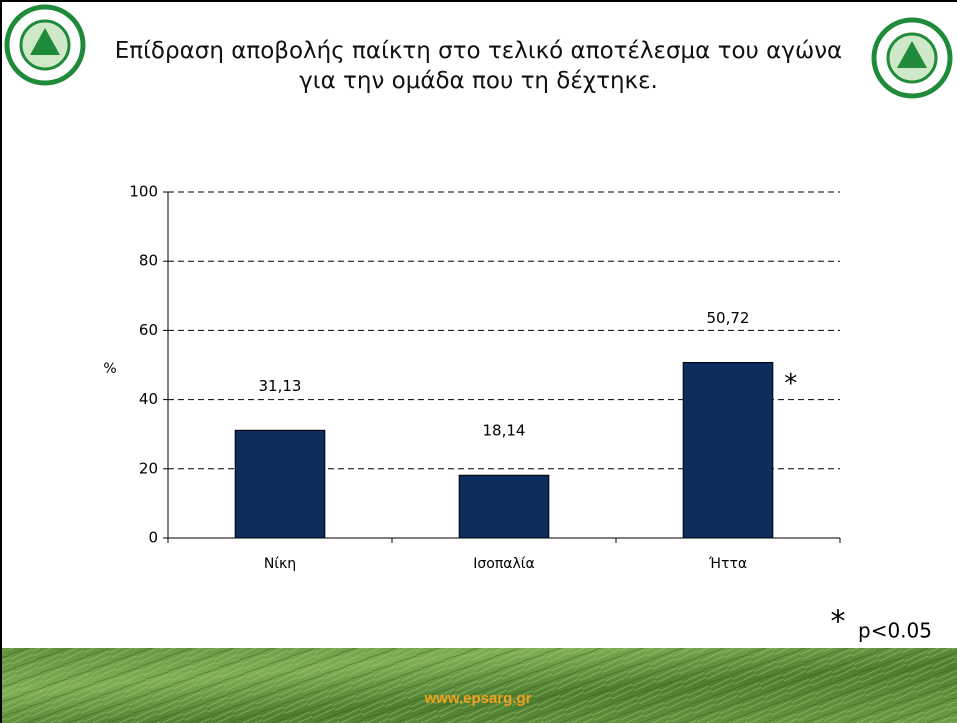  I want to click on value-label: 50,72, so click(728, 318).